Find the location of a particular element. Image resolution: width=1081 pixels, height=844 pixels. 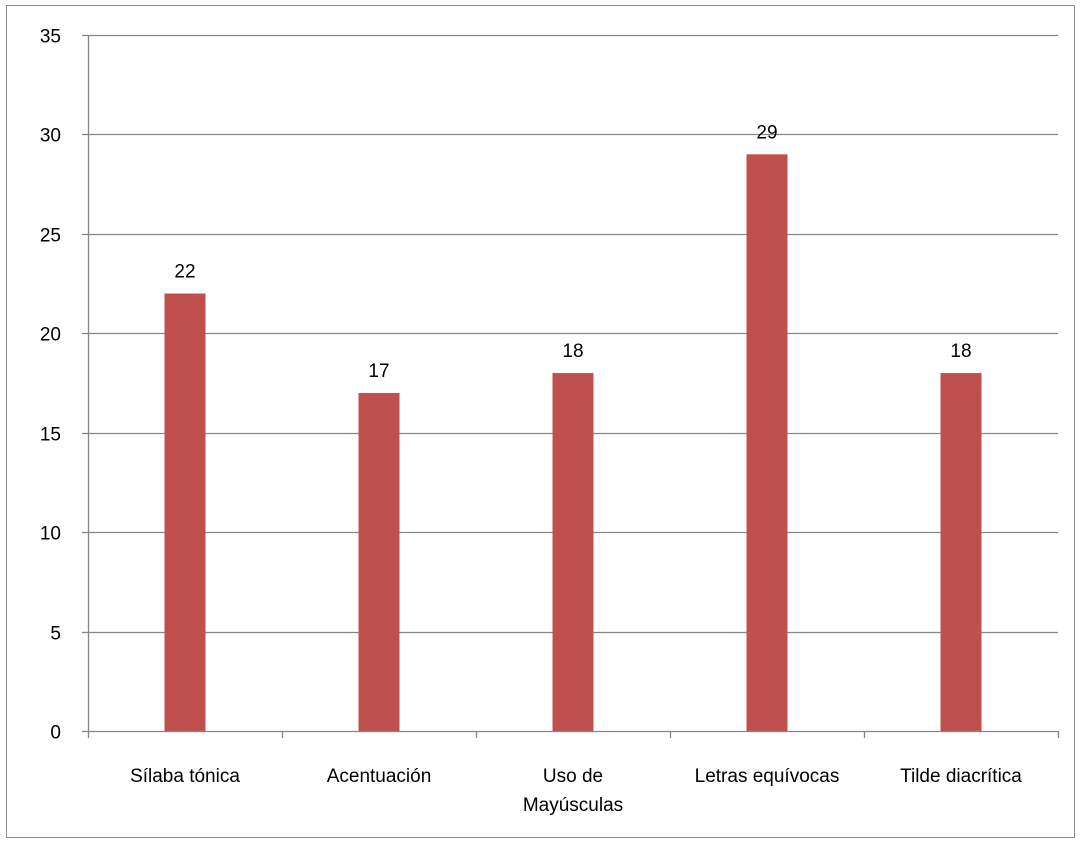

y-tick-label: 10 is located at coordinates (50, 534).